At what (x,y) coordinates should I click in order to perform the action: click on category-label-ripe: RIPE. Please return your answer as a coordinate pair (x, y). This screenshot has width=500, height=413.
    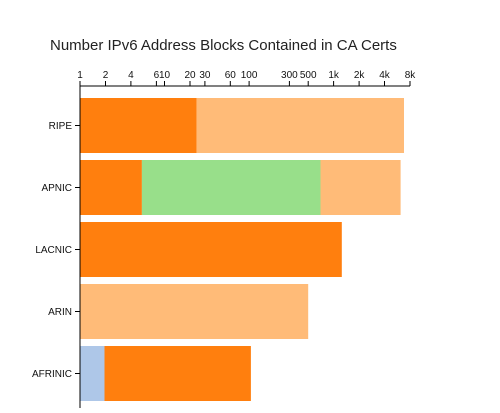
    Looking at the image, I should click on (61, 126).